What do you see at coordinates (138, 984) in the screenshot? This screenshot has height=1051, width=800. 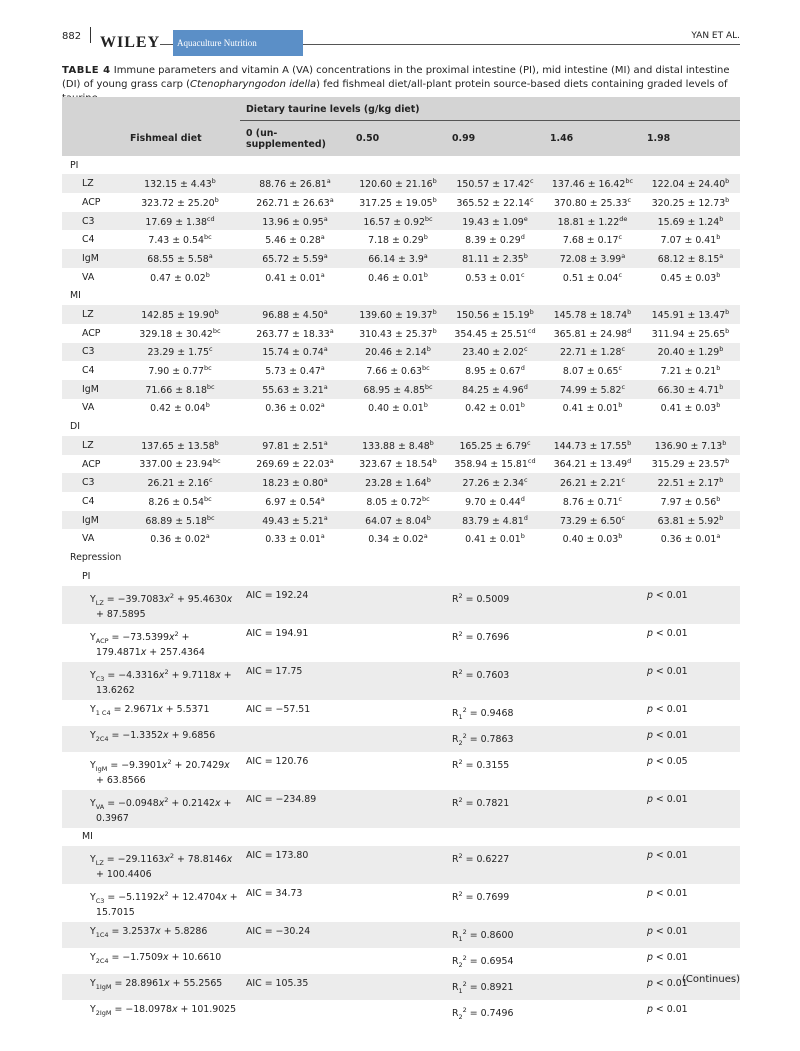 I see `text: = 28.8961` at bounding box center [138, 984].